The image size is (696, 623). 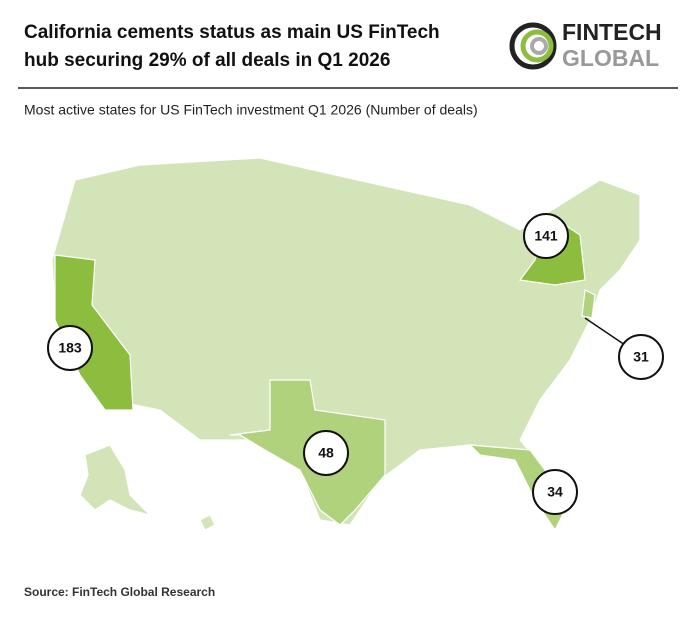 I want to click on leader-line, so click(x=605, y=331).